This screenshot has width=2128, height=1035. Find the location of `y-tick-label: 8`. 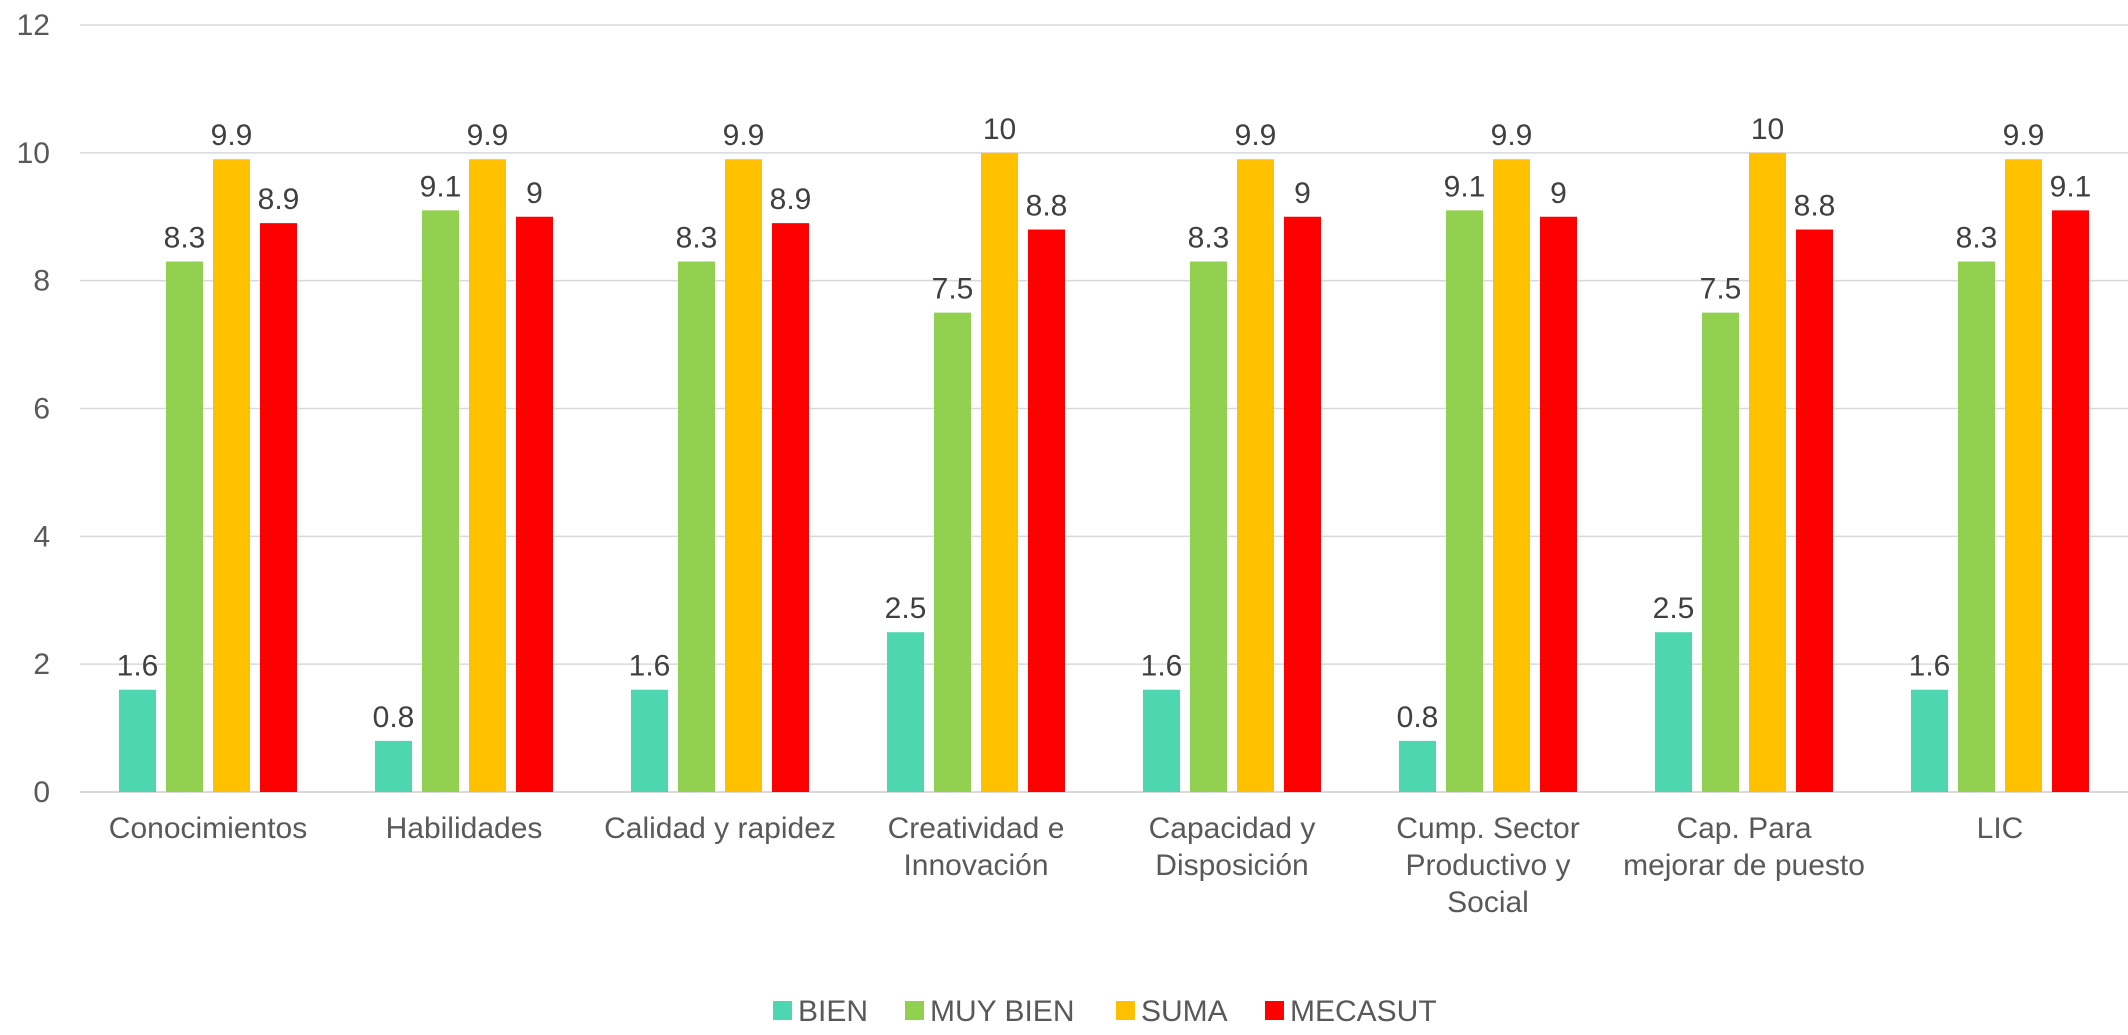

y-tick-label: 8 is located at coordinates (41, 281).